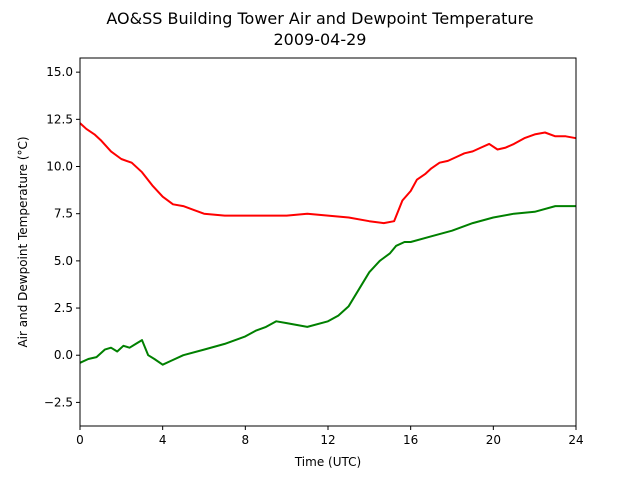 This screenshot has height=480, width=640. I want to click on x-axis-label: Time (UTC), so click(327, 462).